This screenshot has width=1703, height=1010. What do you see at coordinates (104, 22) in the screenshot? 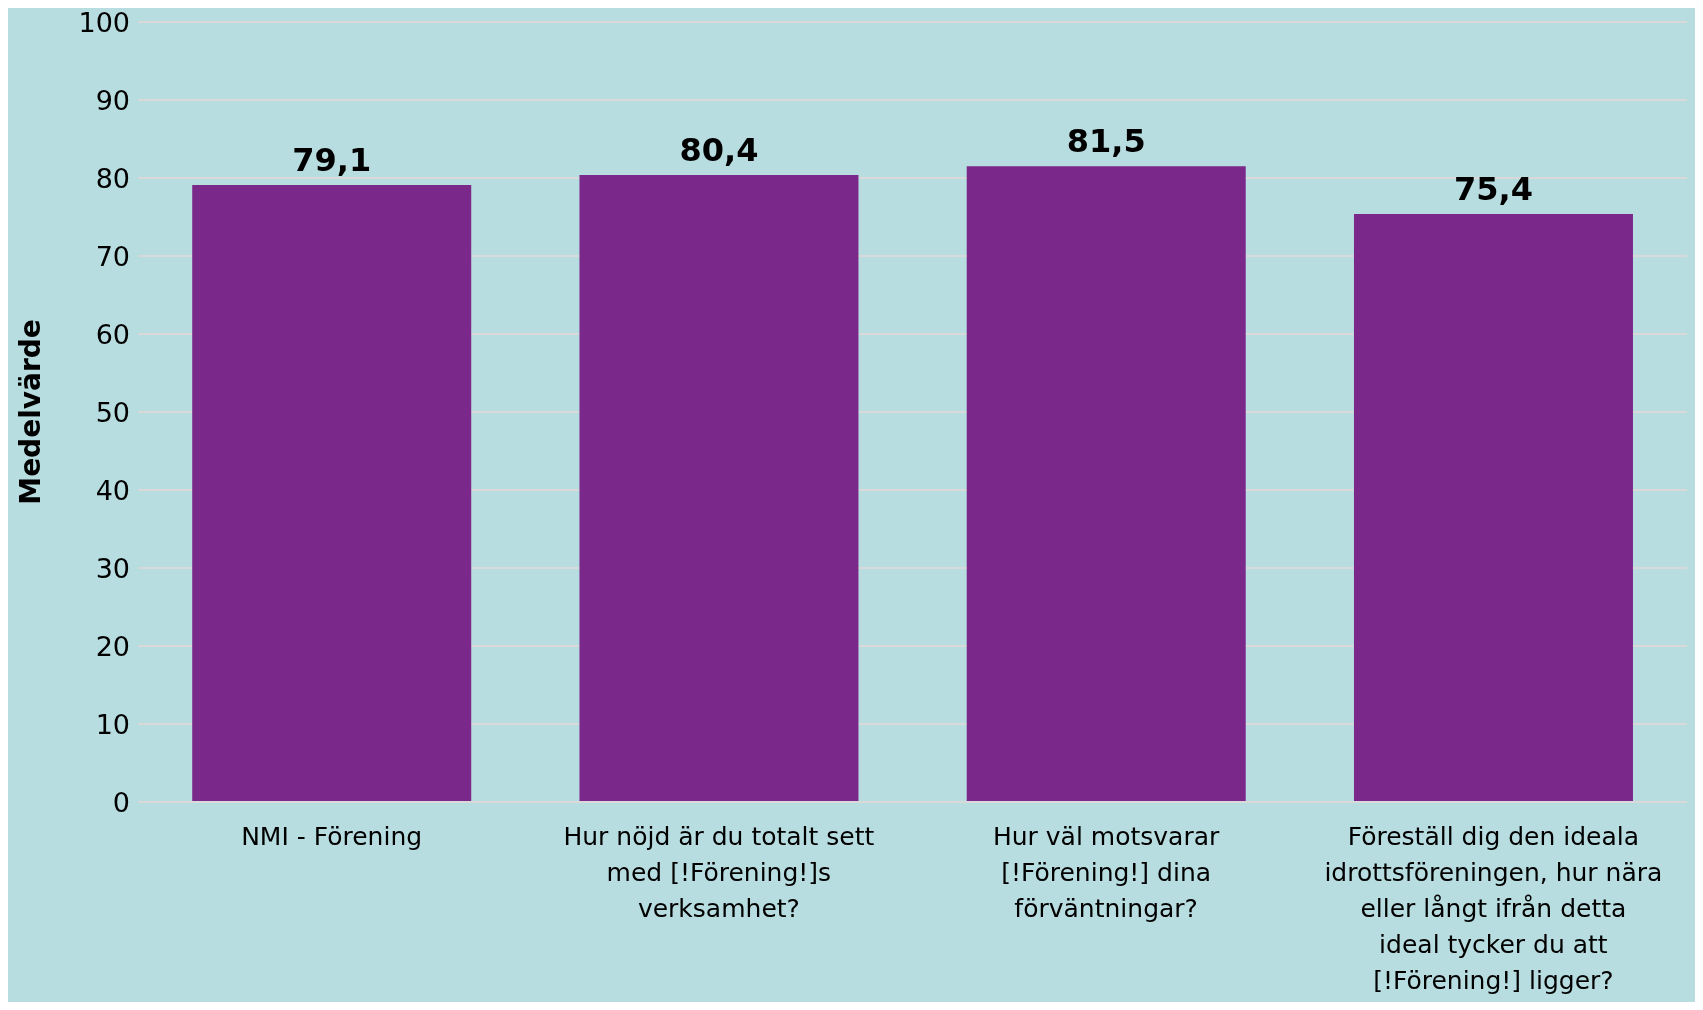
I see `y-tick-label: 100` at bounding box center [104, 22].